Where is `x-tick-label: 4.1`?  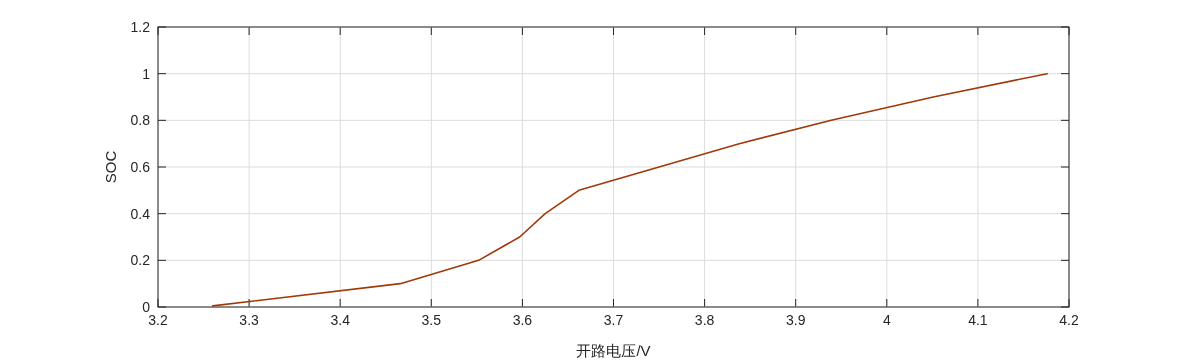 x-tick-label: 4.1 is located at coordinates (978, 320).